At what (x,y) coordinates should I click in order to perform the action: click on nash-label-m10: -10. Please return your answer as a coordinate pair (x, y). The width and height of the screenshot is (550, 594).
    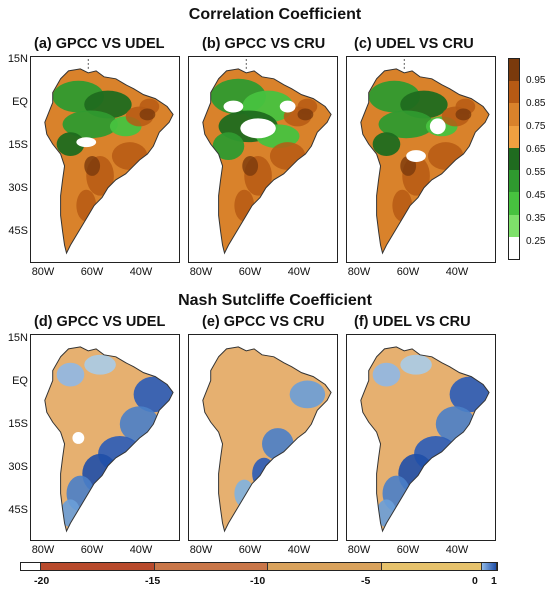
    Looking at the image, I should click on (258, 581).